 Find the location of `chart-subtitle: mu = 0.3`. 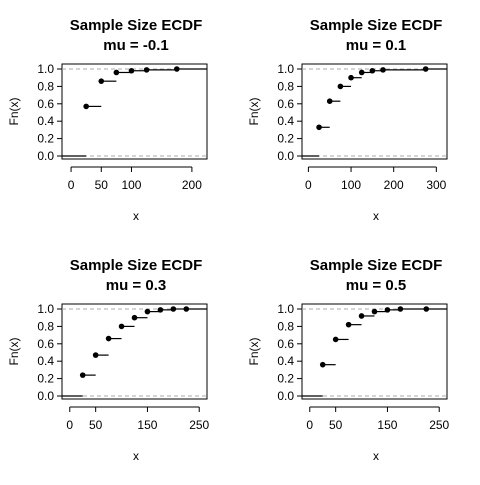

chart-subtitle: mu = 0.3 is located at coordinates (136, 285).